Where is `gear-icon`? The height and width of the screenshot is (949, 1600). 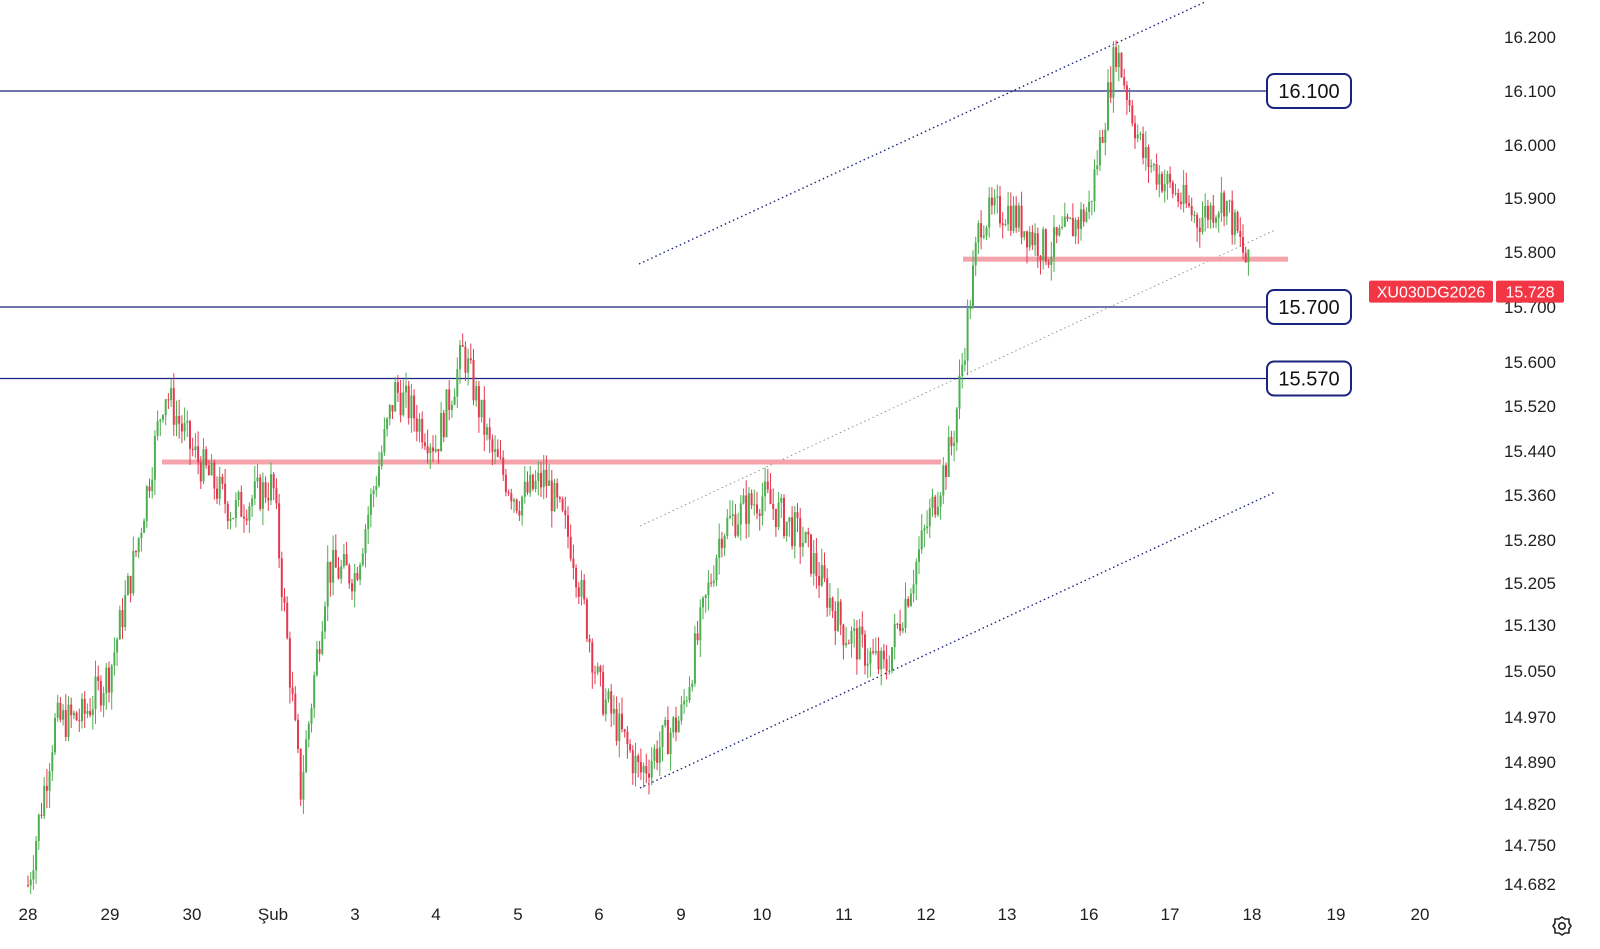
gear-icon is located at coordinates (1562, 926).